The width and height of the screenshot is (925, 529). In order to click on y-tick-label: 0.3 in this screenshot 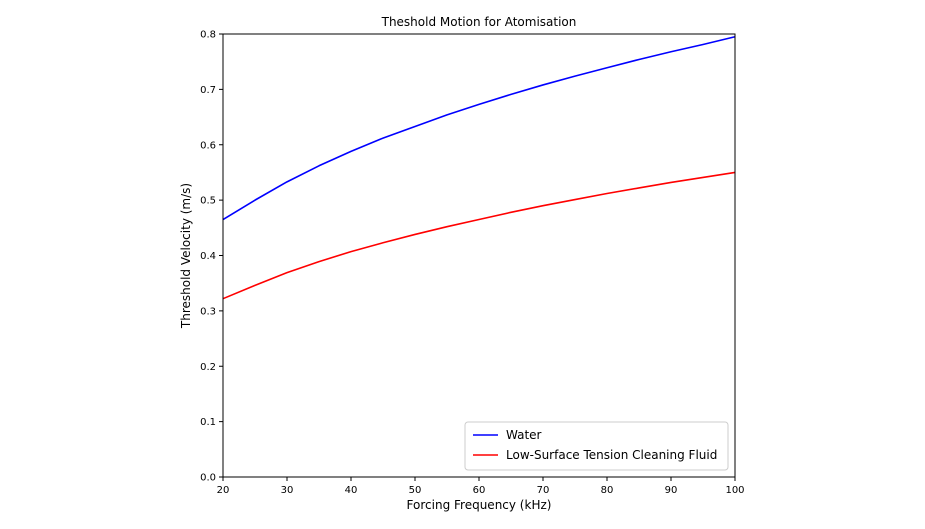, I will do `click(208, 311)`.